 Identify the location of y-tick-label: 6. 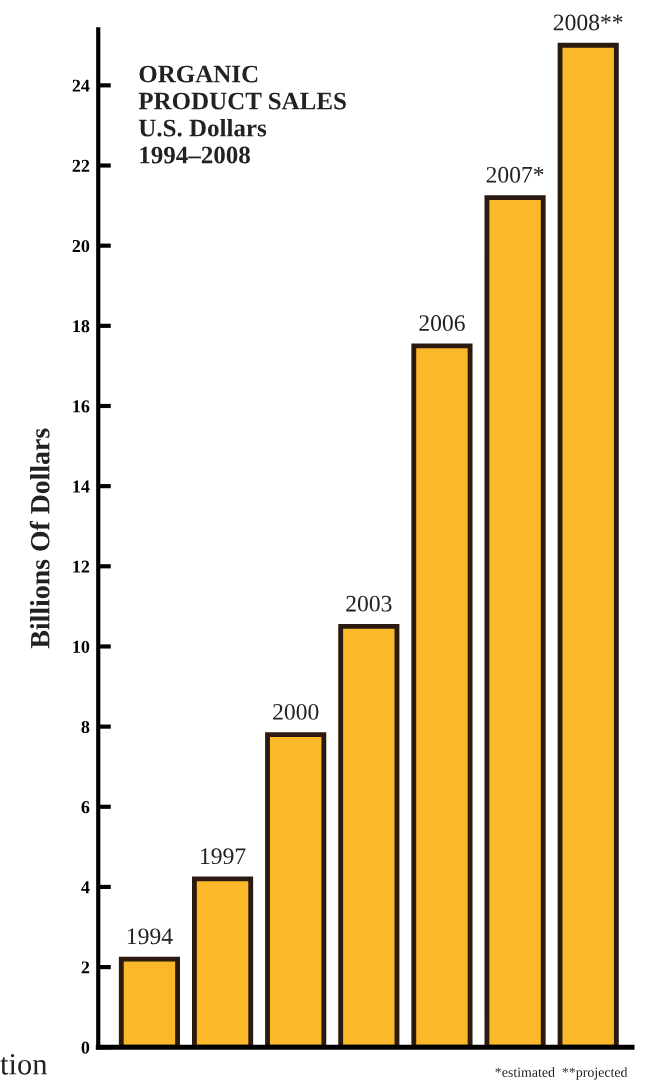
(85, 807).